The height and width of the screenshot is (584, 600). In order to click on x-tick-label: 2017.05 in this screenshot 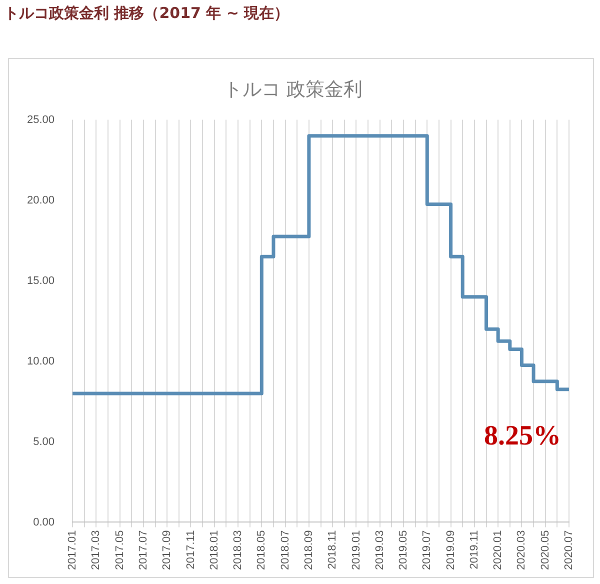, I will do `click(120, 550)`.